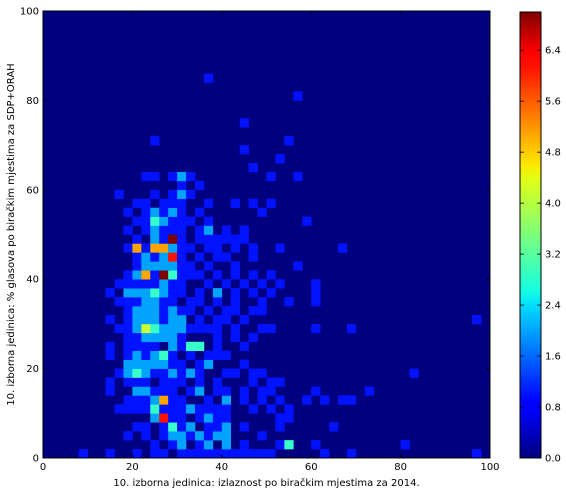 The image size is (566, 495). I want to click on x-tick-label: 80, so click(400, 467).